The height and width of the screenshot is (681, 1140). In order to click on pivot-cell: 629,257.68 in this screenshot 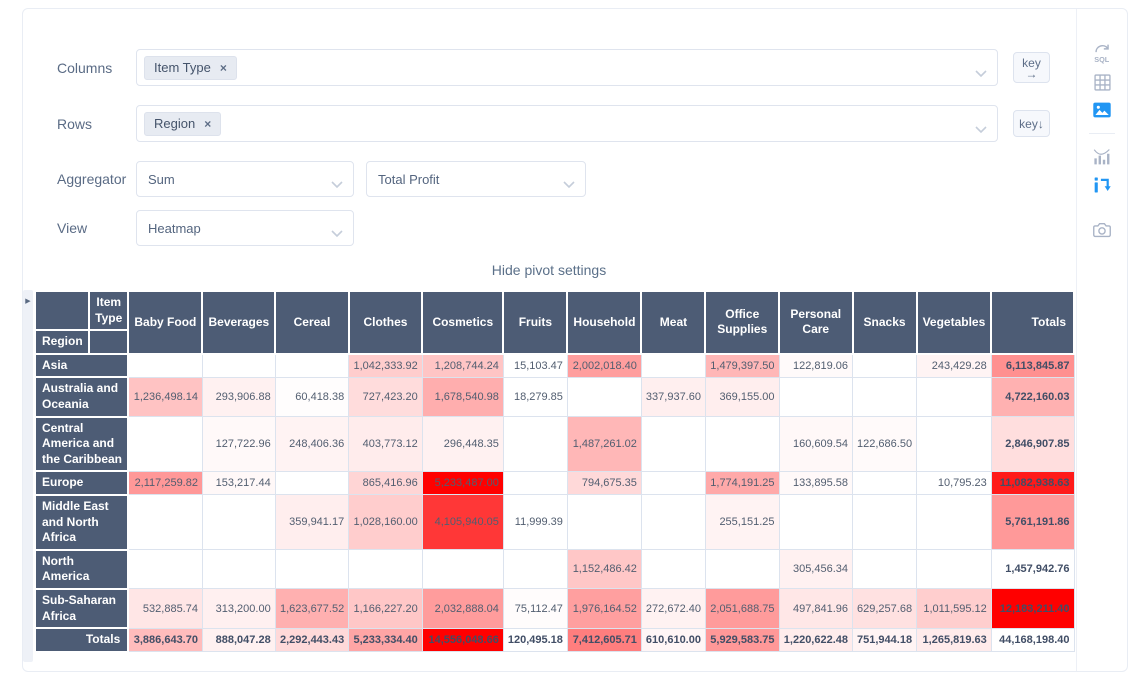, I will do `click(885, 608)`.